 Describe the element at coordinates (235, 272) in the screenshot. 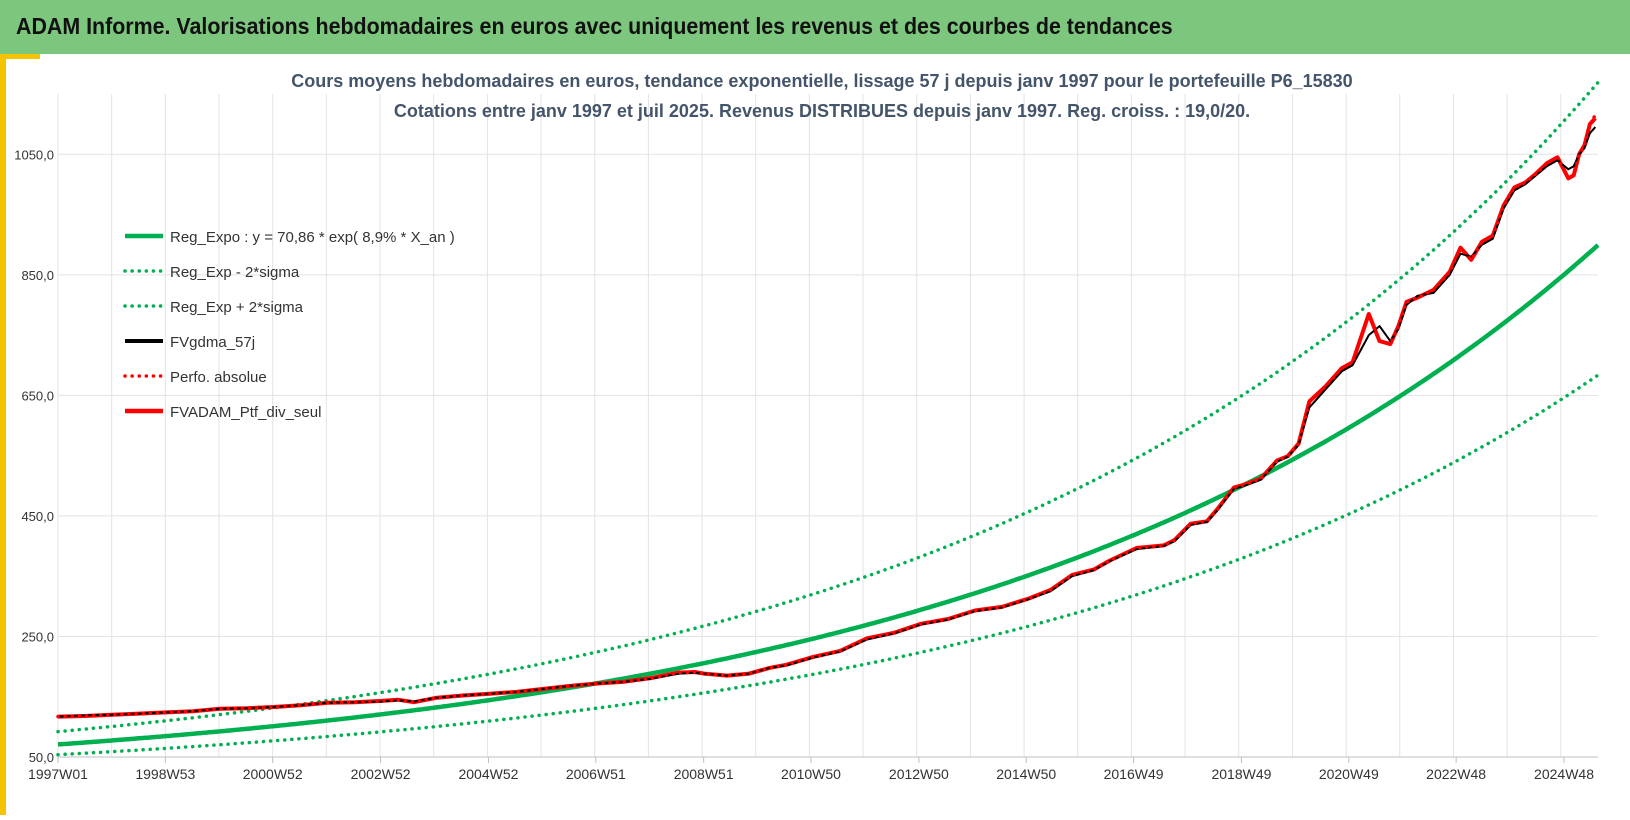

I see `legend-label: Reg_Exp - 2*sigma` at that location.